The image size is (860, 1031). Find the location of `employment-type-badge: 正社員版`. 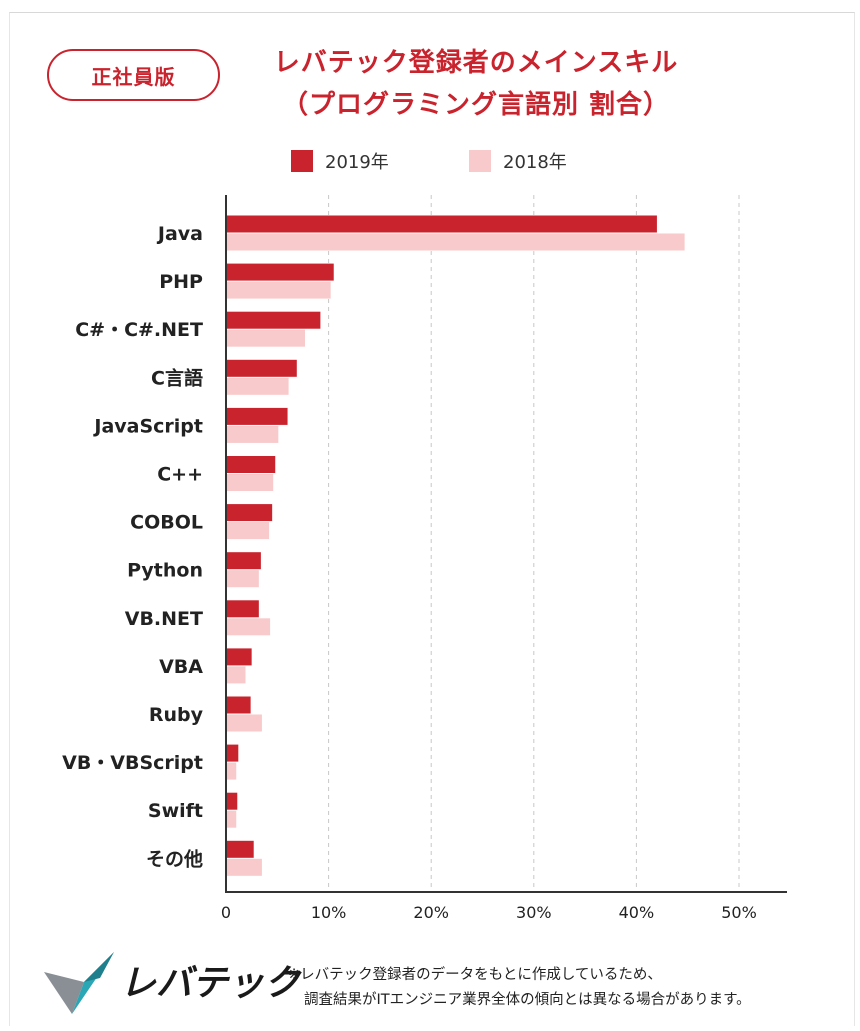

employment-type-badge: 正社員版 is located at coordinates (133, 75).